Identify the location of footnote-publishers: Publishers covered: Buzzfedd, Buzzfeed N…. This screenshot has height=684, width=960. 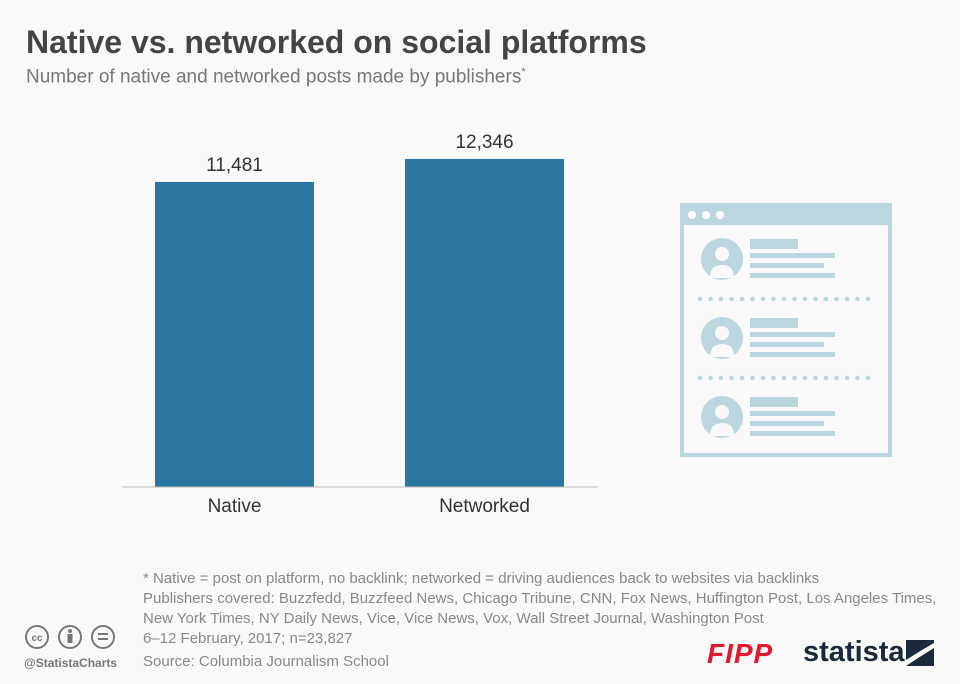
(540, 608).